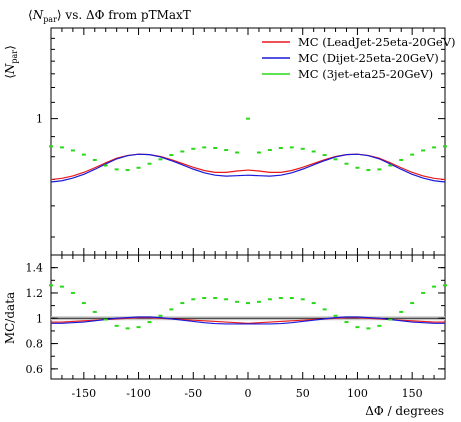  Describe the element at coordinates (377, 42) in the screenshot. I see `legend-entry: MC (LeadJet-25eta-20GeV)` at that location.